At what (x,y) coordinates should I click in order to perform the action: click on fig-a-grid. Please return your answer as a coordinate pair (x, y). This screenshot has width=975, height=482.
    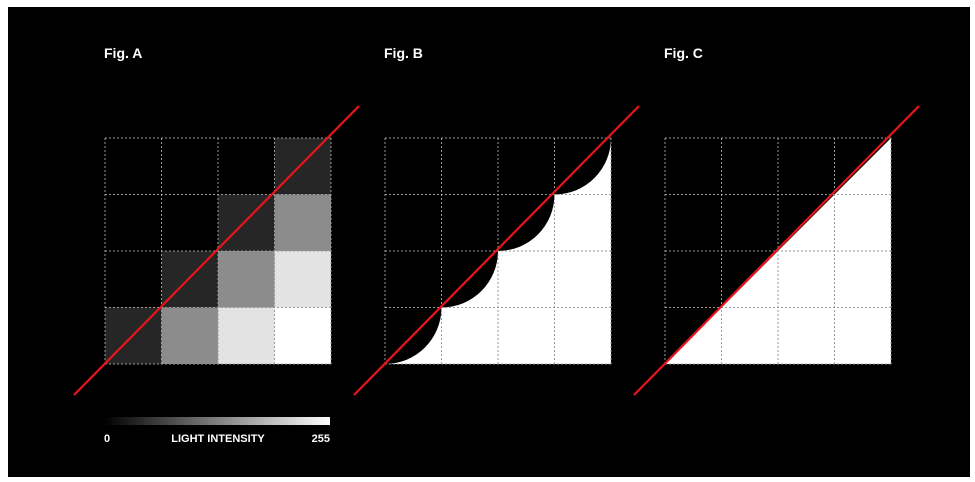
    Looking at the image, I should click on (218, 251).